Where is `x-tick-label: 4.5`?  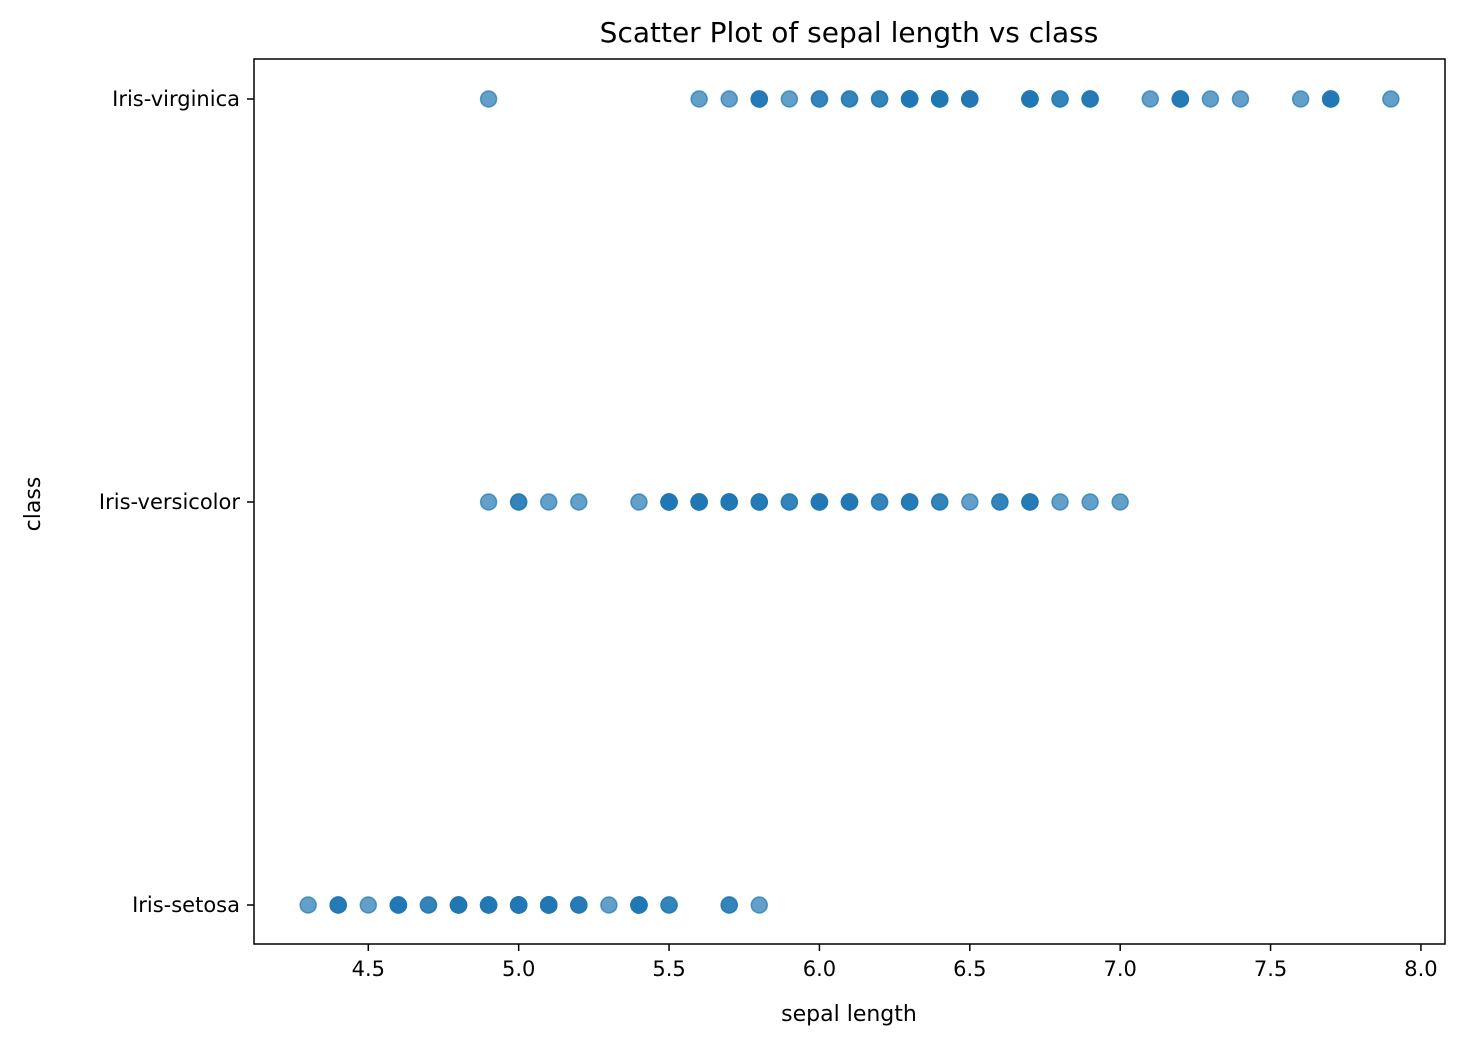
x-tick-label: 4.5 is located at coordinates (368, 969).